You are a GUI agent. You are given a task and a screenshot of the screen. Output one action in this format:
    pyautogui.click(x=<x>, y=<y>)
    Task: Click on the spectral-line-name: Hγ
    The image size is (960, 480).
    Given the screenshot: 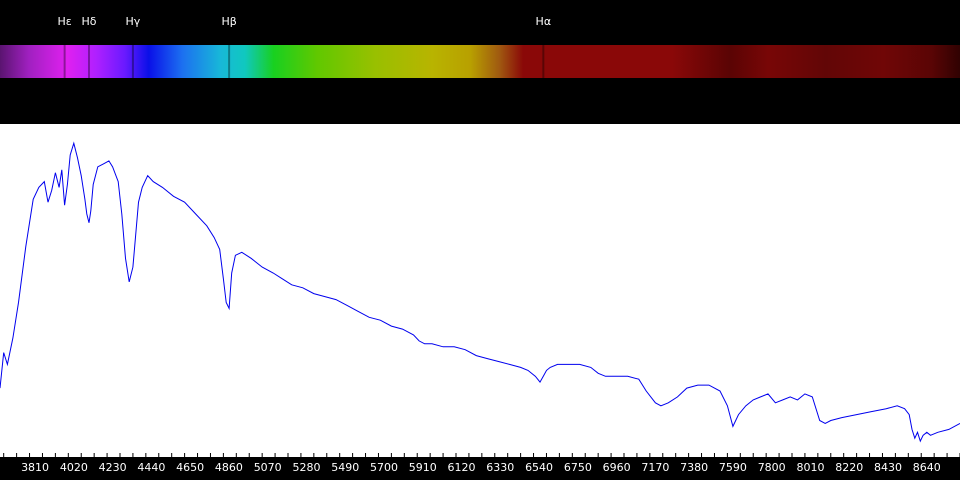 What is the action you would take?
    pyautogui.click(x=133, y=21)
    